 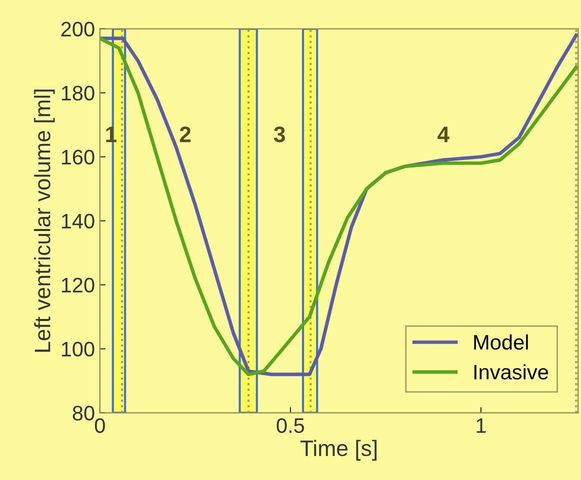 What do you see at coordinates (78, 349) in the screenshot?
I see `y-tick-label: 100` at bounding box center [78, 349].